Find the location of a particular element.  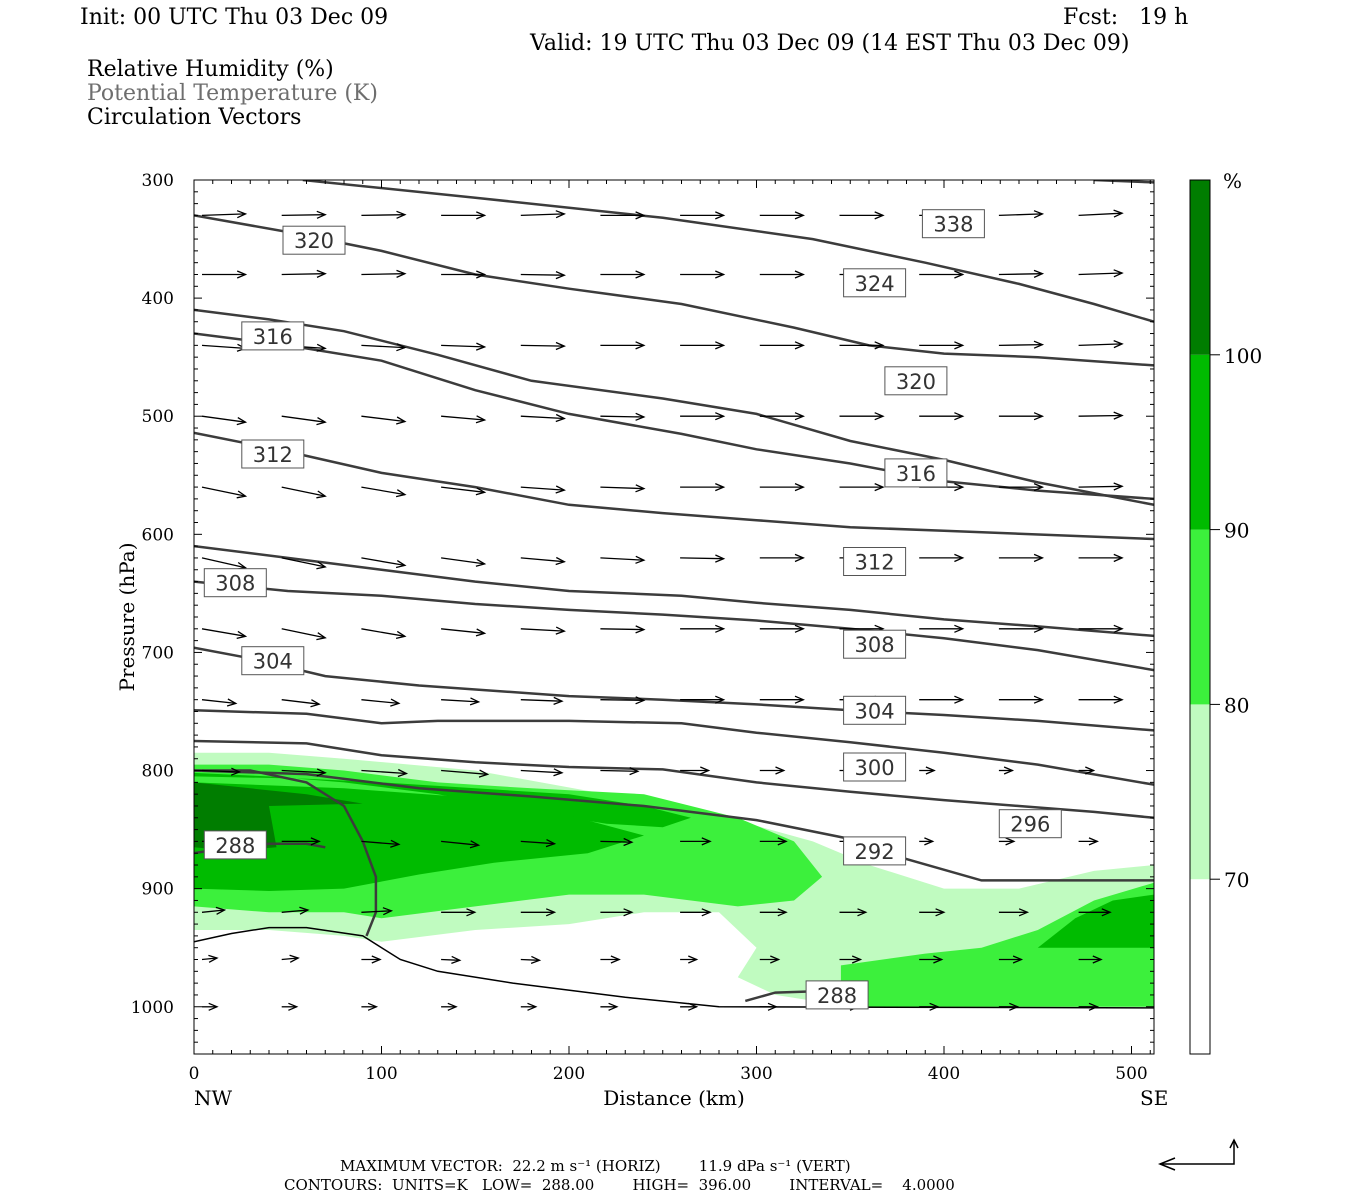

field-name-theta: Potential Temperature (K) is located at coordinates (232, 93).